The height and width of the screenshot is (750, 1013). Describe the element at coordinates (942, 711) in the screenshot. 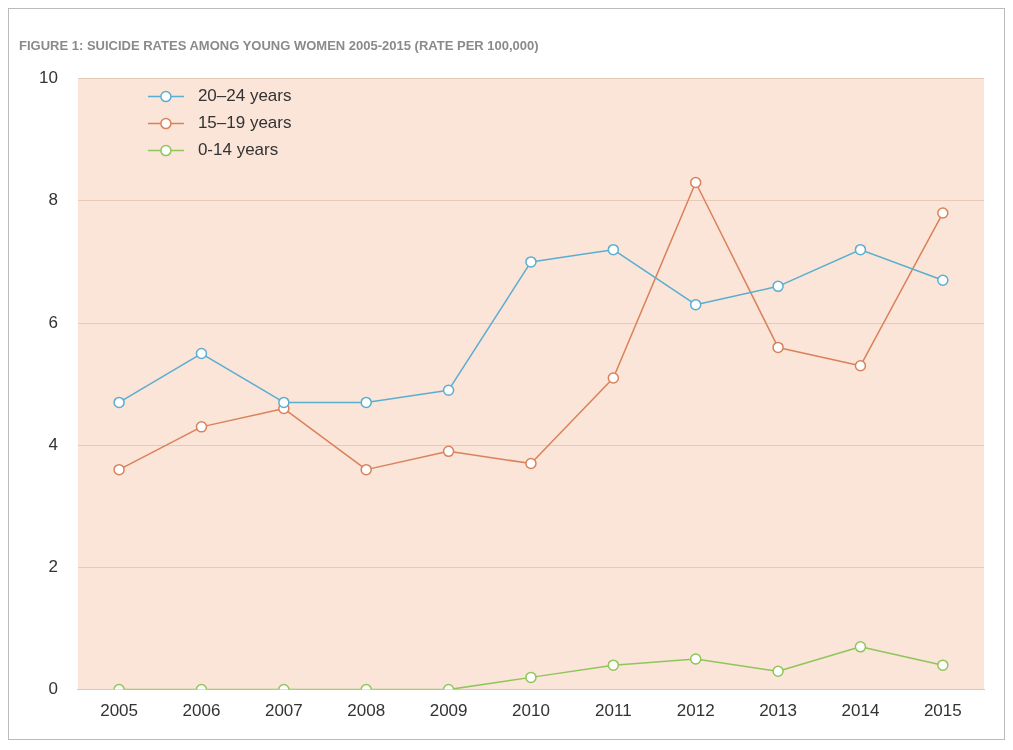

I see `x-tick-label: 2015` at that location.